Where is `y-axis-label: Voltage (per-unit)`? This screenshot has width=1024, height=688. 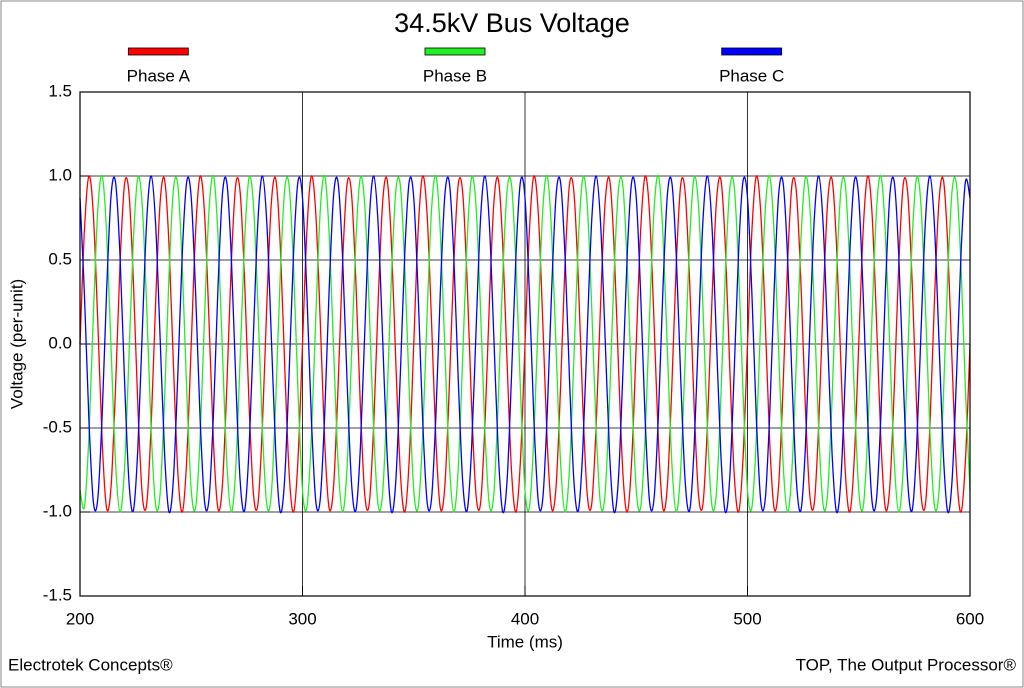
y-axis-label: Voltage (per-unit) is located at coordinates (16, 344).